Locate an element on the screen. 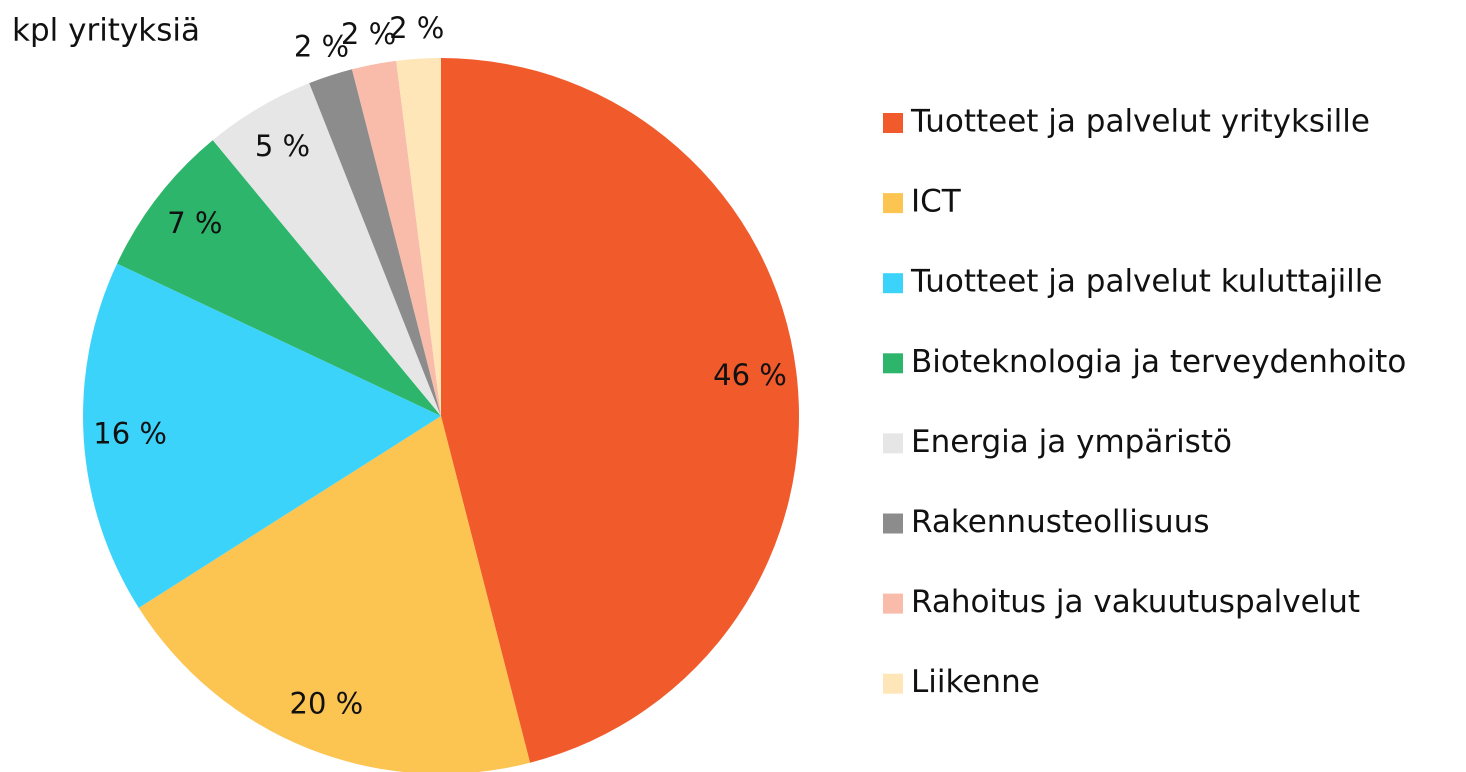 Image resolution: width=1466 pixels, height=772 pixels. data-label: 7 % is located at coordinates (194, 223).